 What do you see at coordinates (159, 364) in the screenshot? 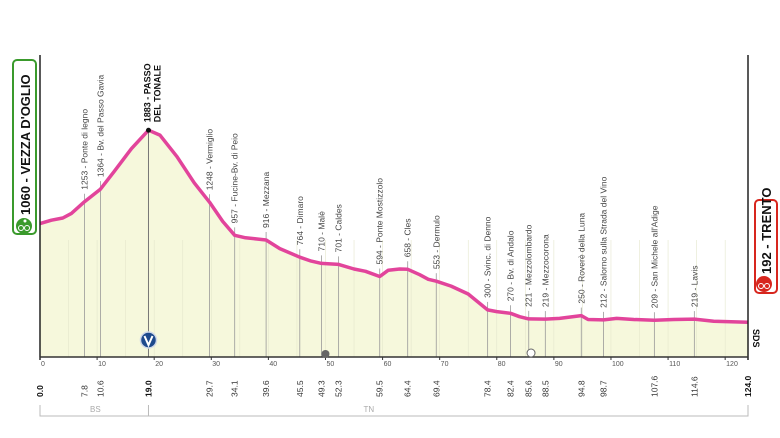
I see `x-tick-label: 20` at bounding box center [159, 364].